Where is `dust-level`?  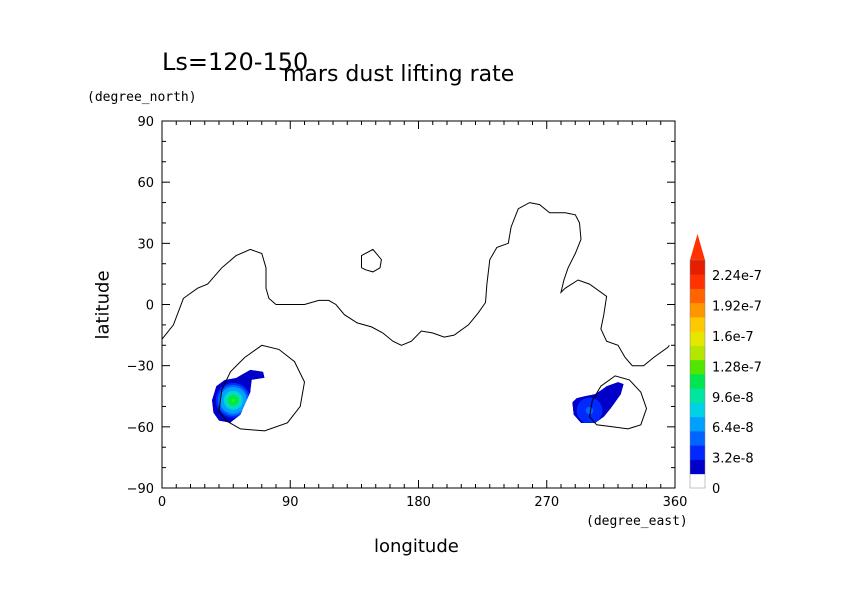
dust-level is located at coordinates (233, 400).